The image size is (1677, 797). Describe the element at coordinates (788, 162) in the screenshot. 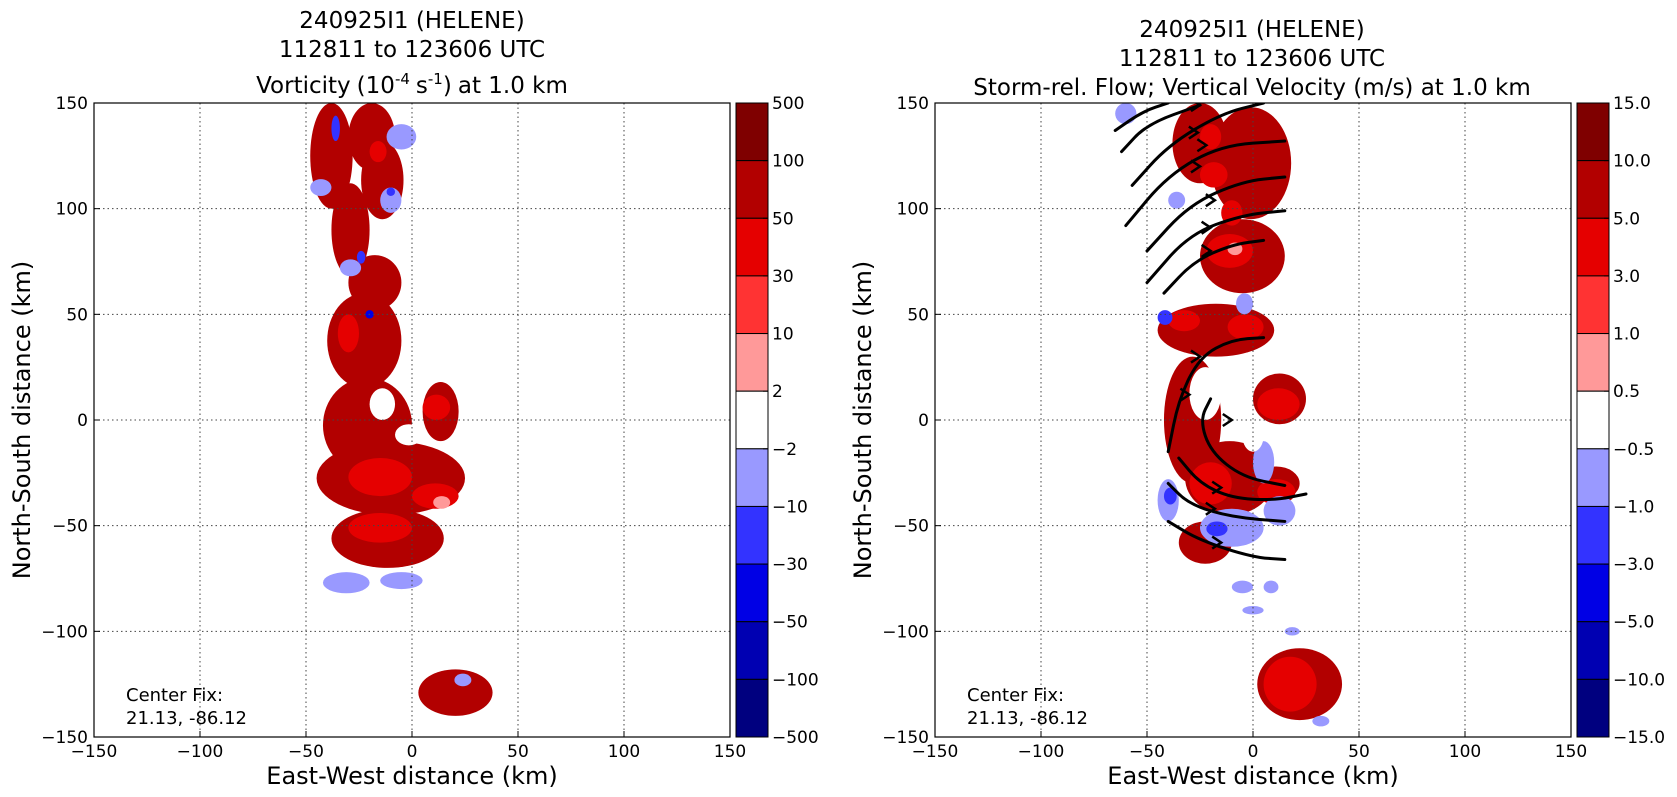

I see `vorticity-colorbar-label-1: 100` at that location.